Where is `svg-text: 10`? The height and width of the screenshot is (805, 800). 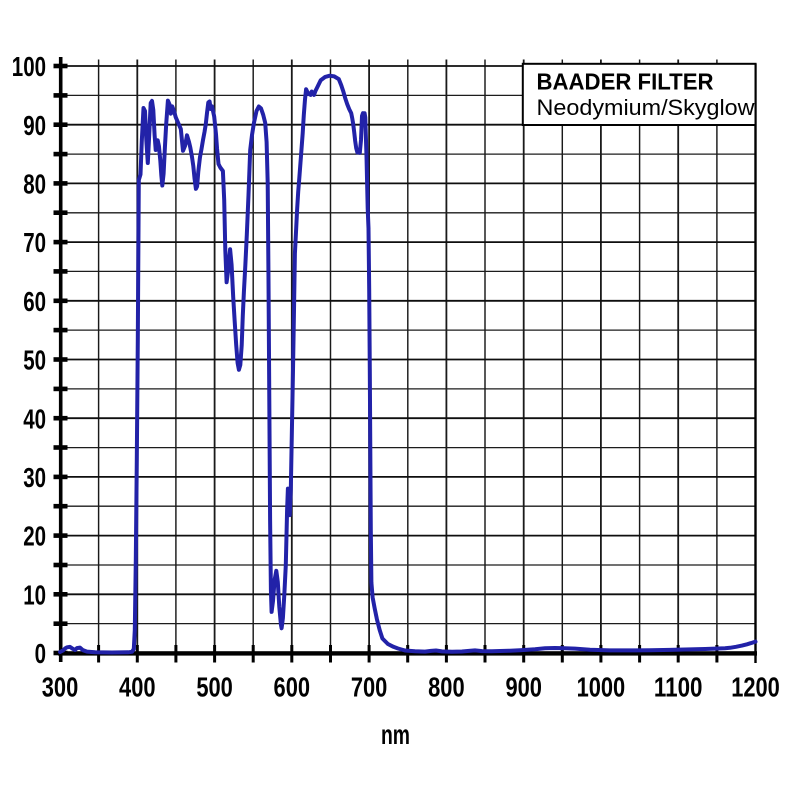 svg-text: 10 is located at coordinates (34, 594).